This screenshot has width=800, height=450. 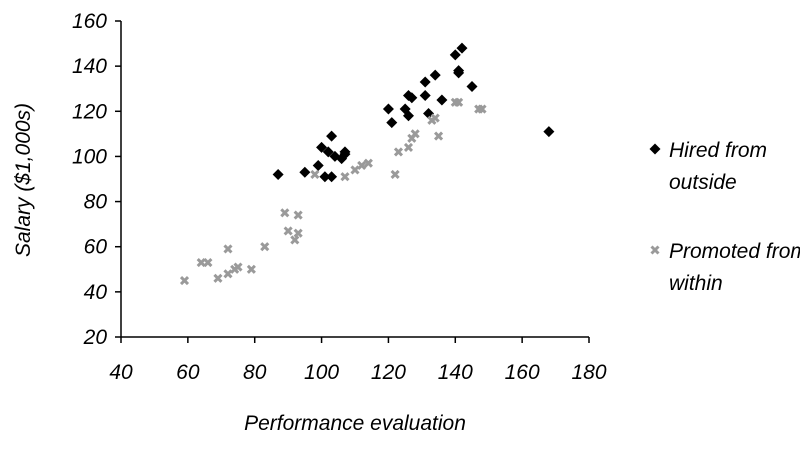 What do you see at coordinates (96, 202) in the screenshot?
I see `y-tick-label: 80` at bounding box center [96, 202].